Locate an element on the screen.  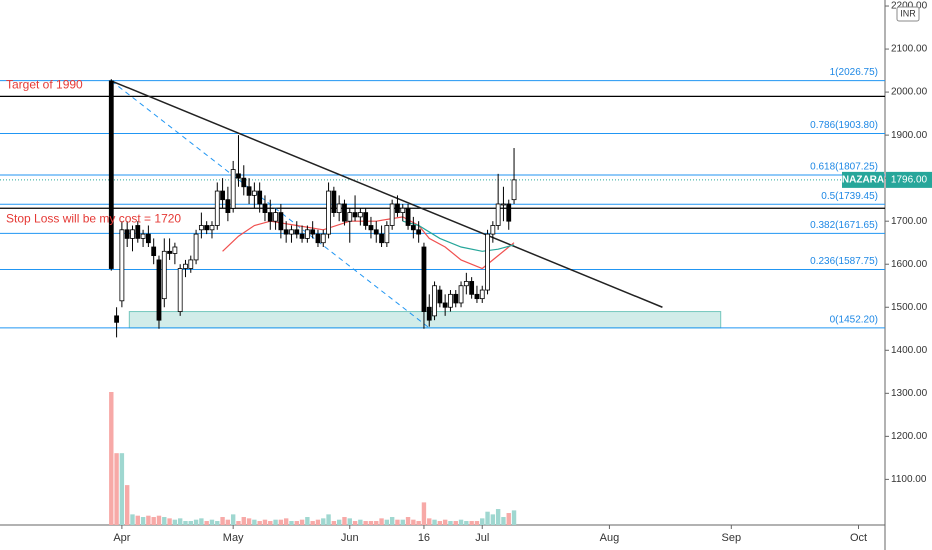
symbol-tag is located at coordinates (863, 179).